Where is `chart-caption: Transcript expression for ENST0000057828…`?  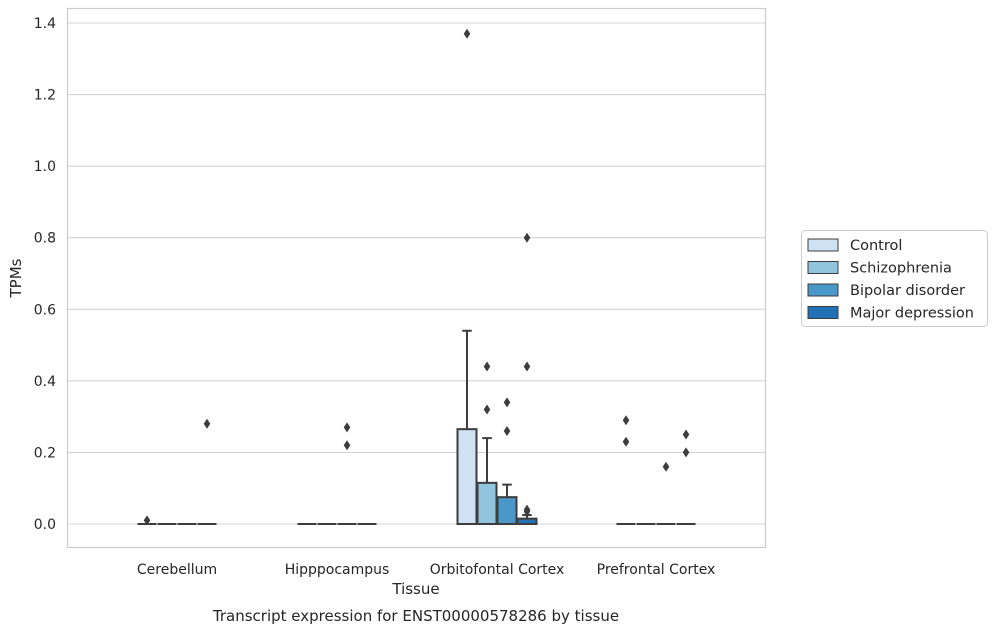 chart-caption: Transcript expression for ENST0000057828… is located at coordinates (415, 616).